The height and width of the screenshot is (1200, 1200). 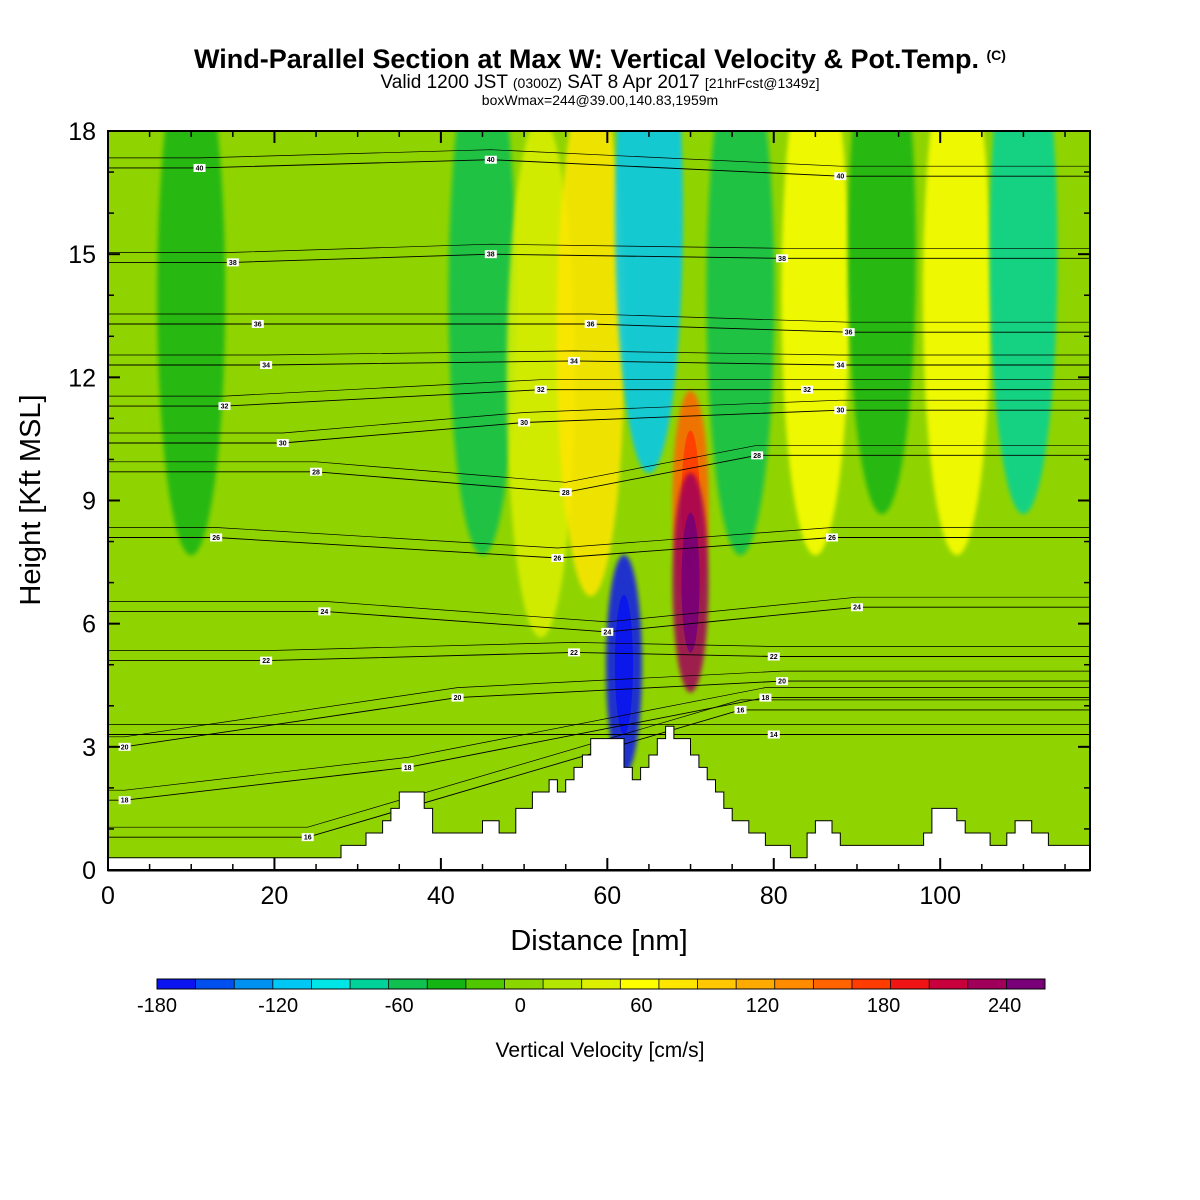 What do you see at coordinates (601, 984) in the screenshot?
I see `colorbar-frame` at bounding box center [601, 984].